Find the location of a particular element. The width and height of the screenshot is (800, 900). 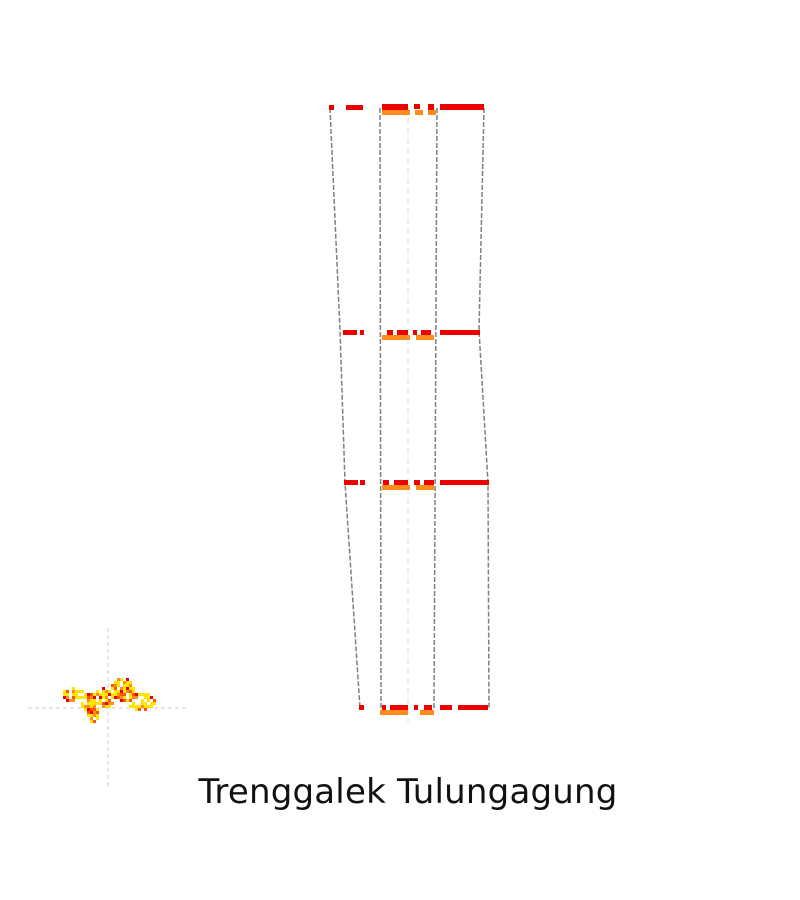

inset-locator-map is located at coordinates (108, 708).